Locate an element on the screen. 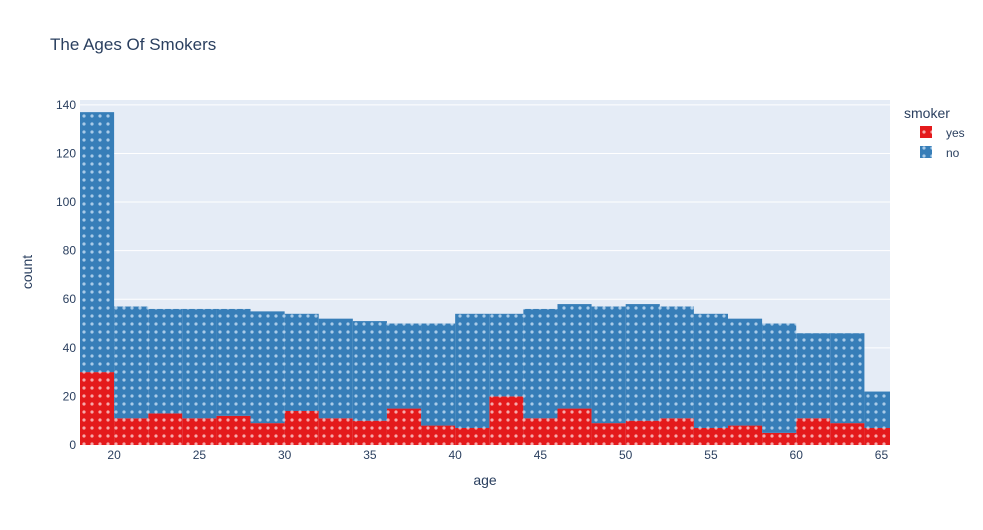 The width and height of the screenshot is (983, 530). x-tick-label: 35 is located at coordinates (370, 455).